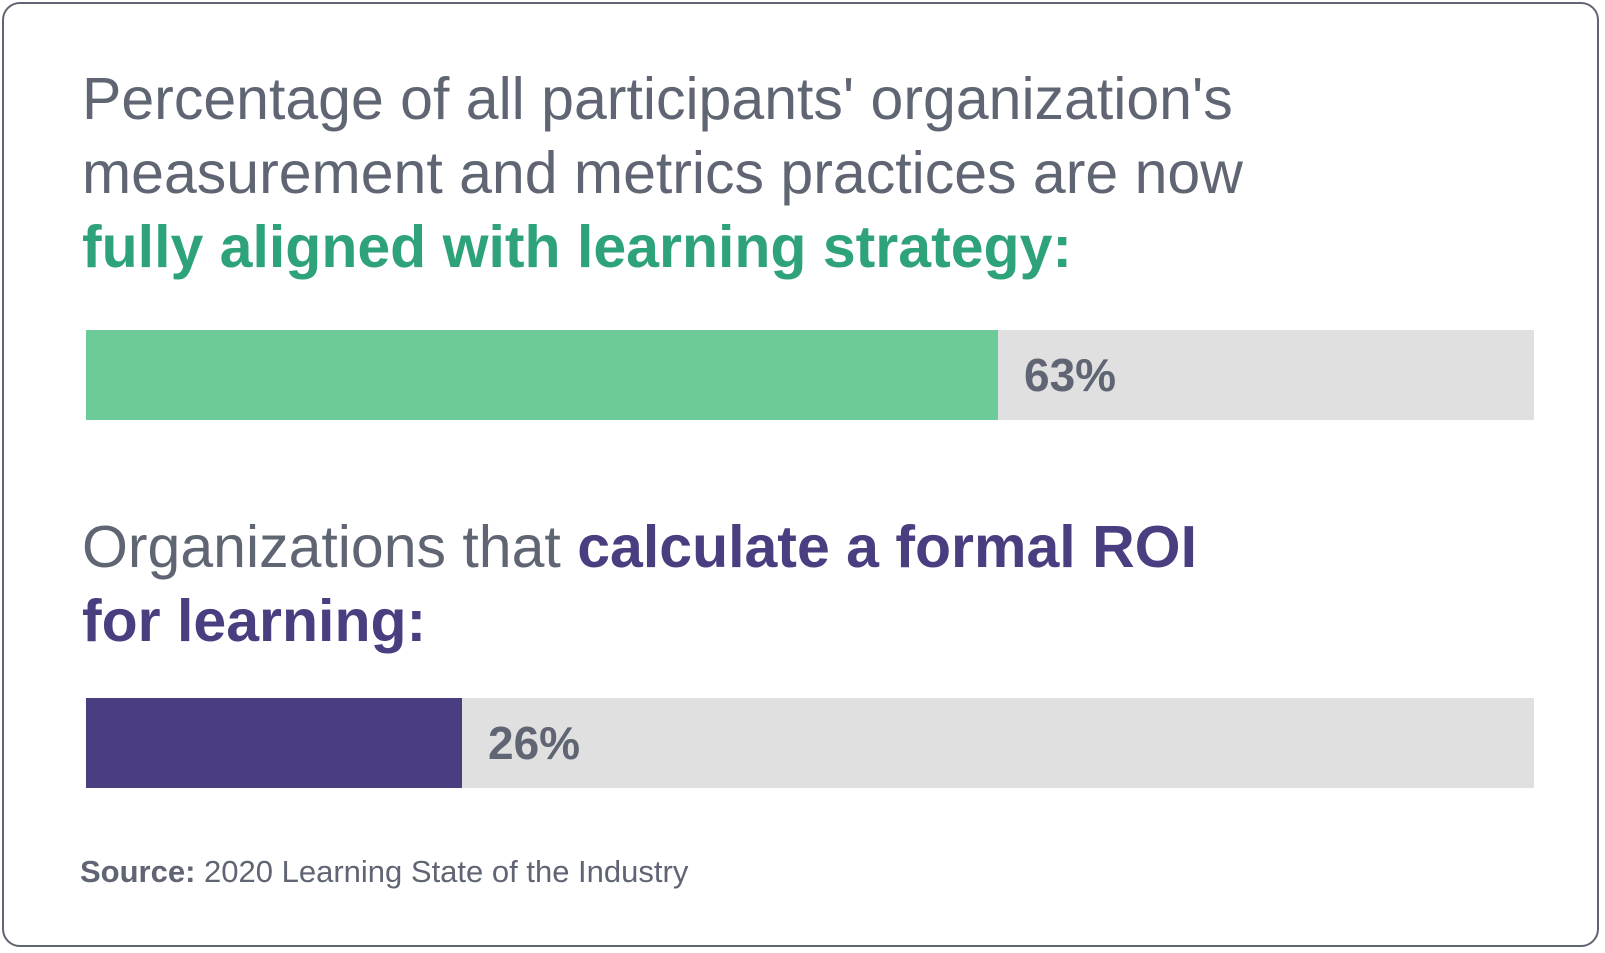  I want to click on chart-2-bar-track: 26%, so click(810, 743).